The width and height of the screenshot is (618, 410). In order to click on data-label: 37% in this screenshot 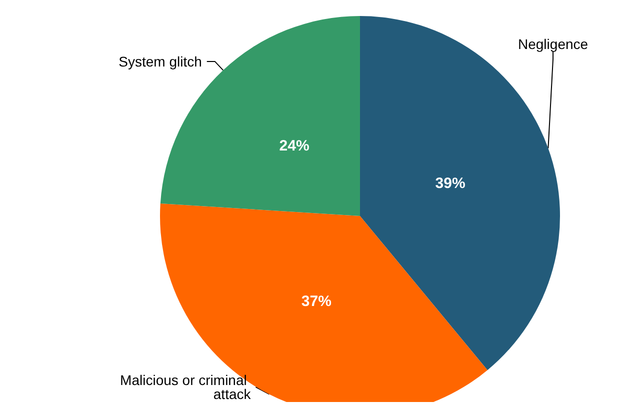, I will do `click(316, 301)`.